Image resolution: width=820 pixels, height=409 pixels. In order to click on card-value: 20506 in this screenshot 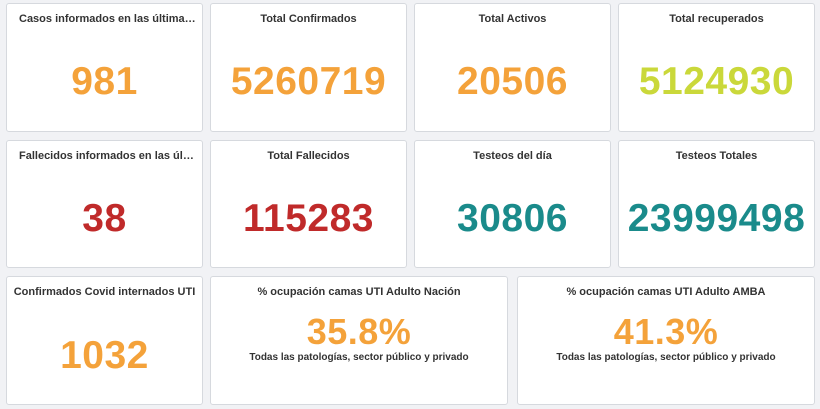, I will do `click(512, 81)`.